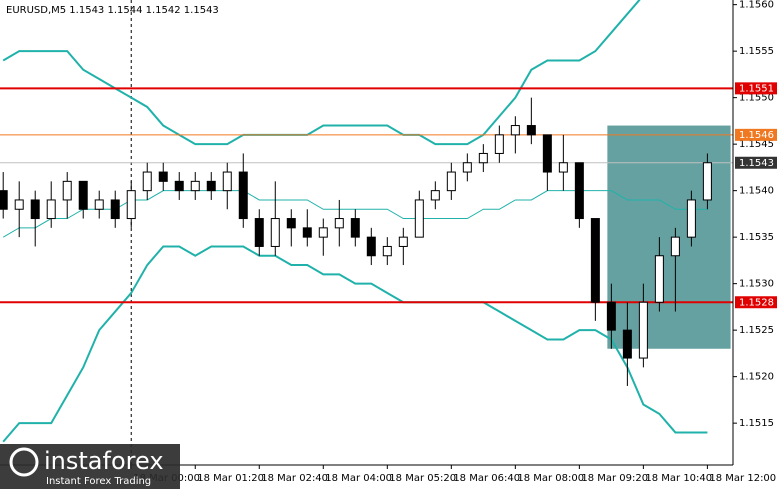  I want to click on x-tick-label: 18 Mar 05:20, so click(422, 478).